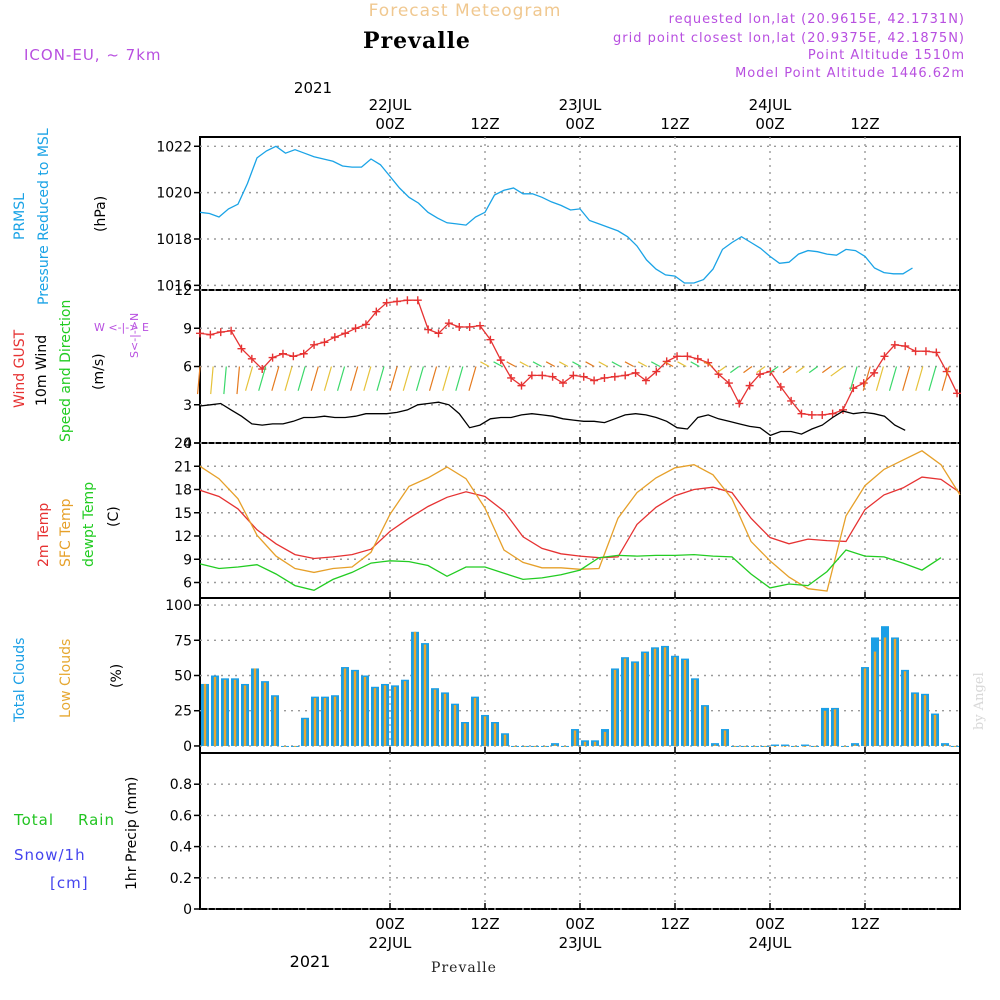  I want to click on point-altitude: Point Altitude 1510m, so click(886, 55).